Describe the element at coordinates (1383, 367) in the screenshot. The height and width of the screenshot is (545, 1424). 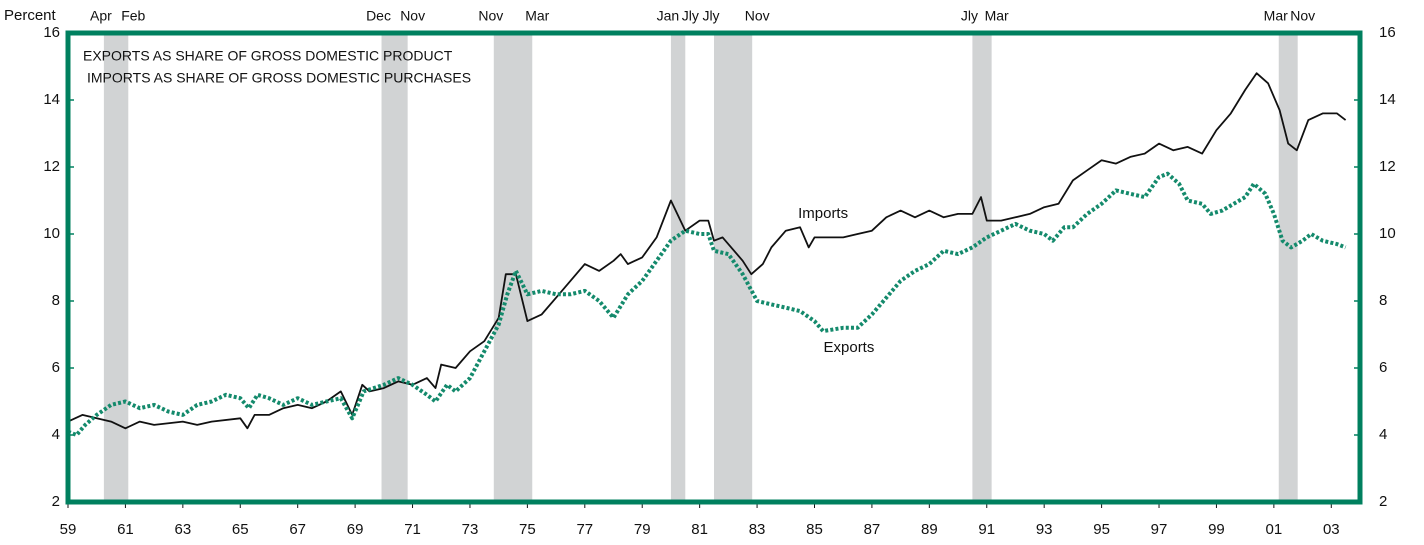
I see `y2-tick-label: 6` at that location.